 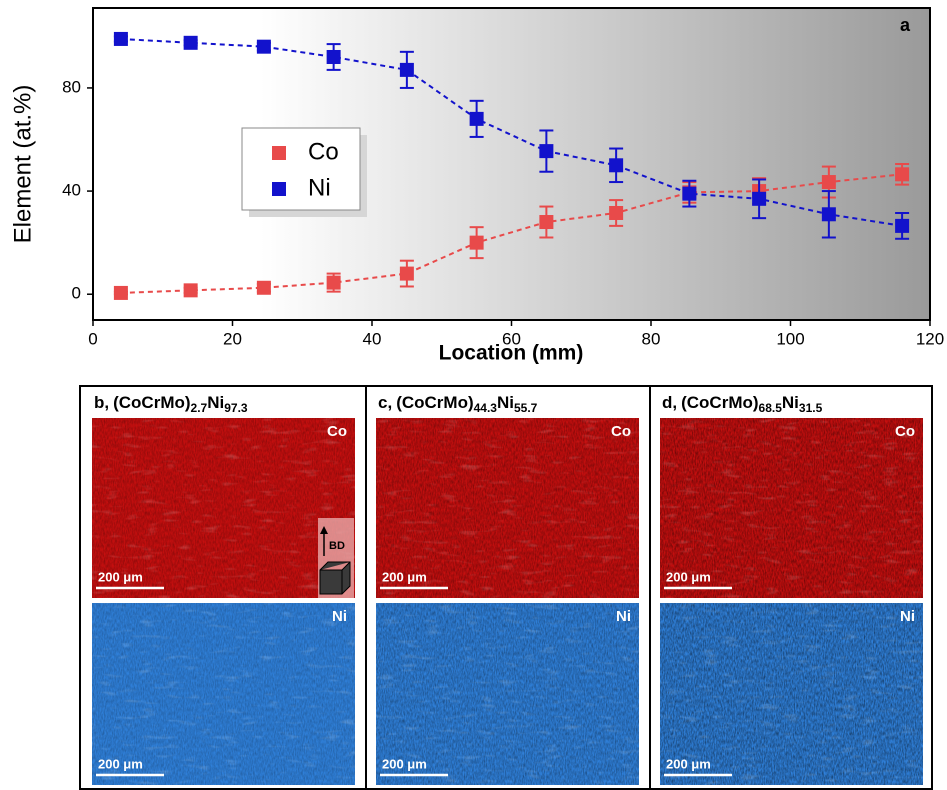 I want to click on title-part: 44.3, so click(x=486, y=408).